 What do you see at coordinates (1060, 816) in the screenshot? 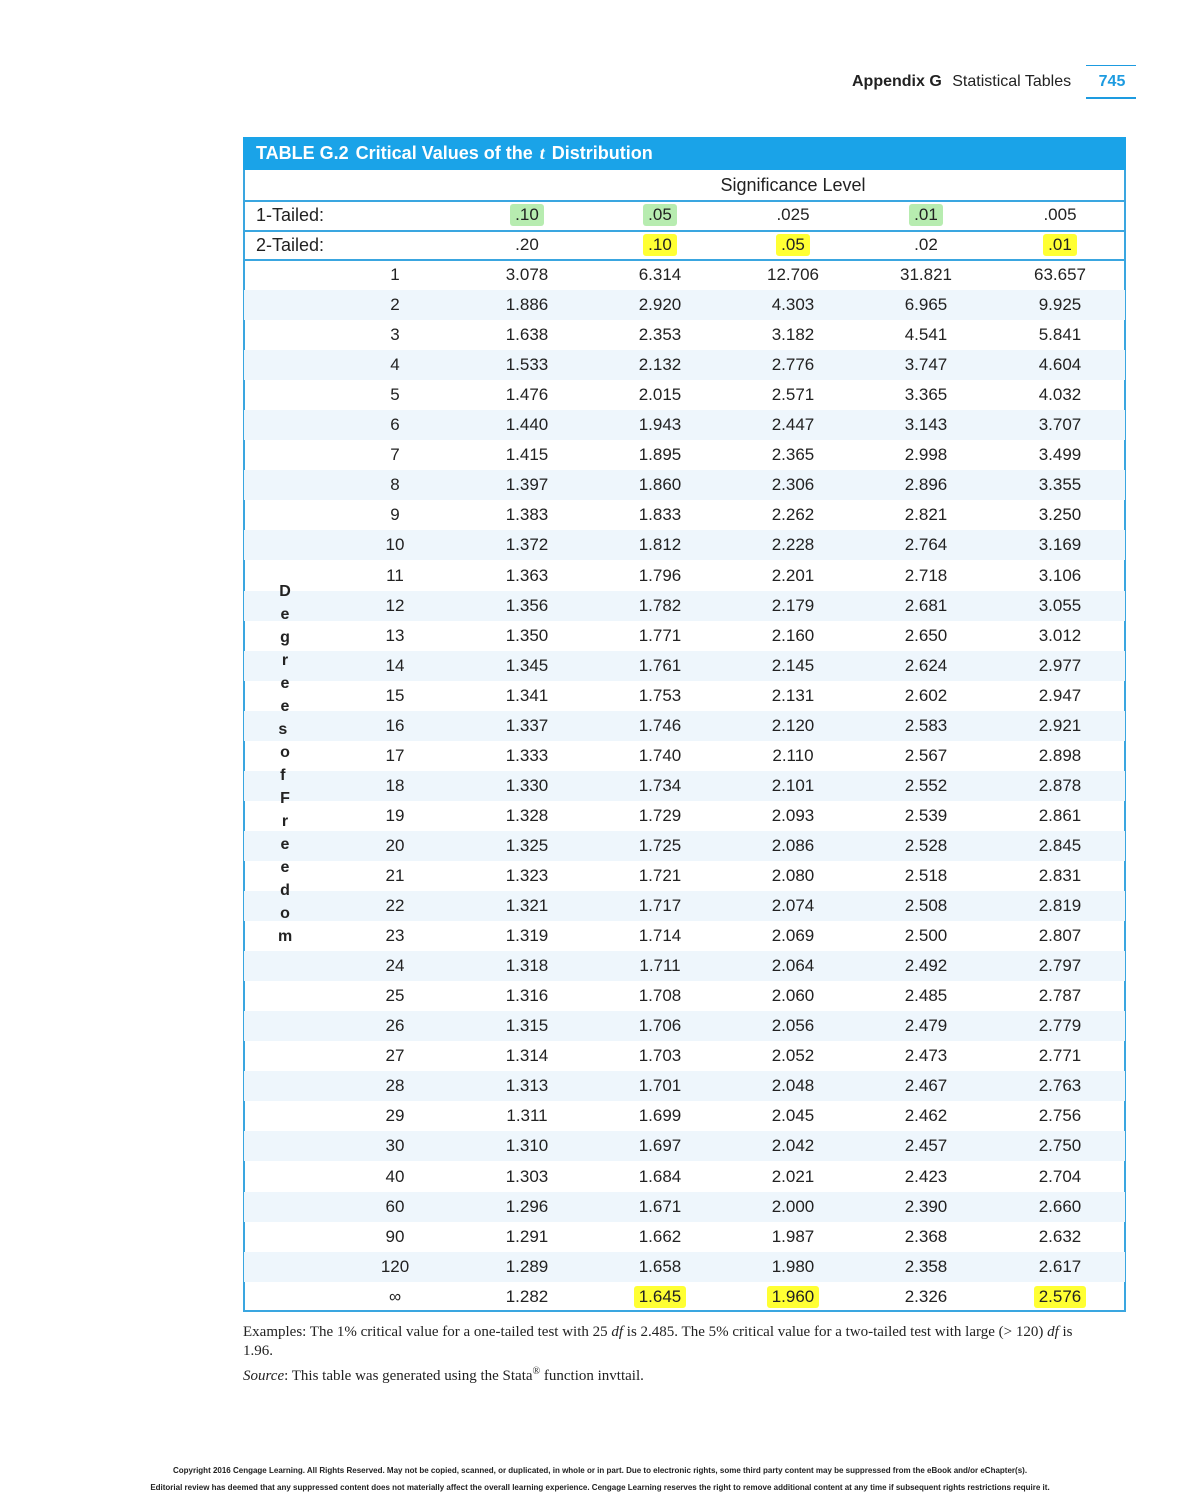
I see `value-cell: 2.861` at bounding box center [1060, 816].